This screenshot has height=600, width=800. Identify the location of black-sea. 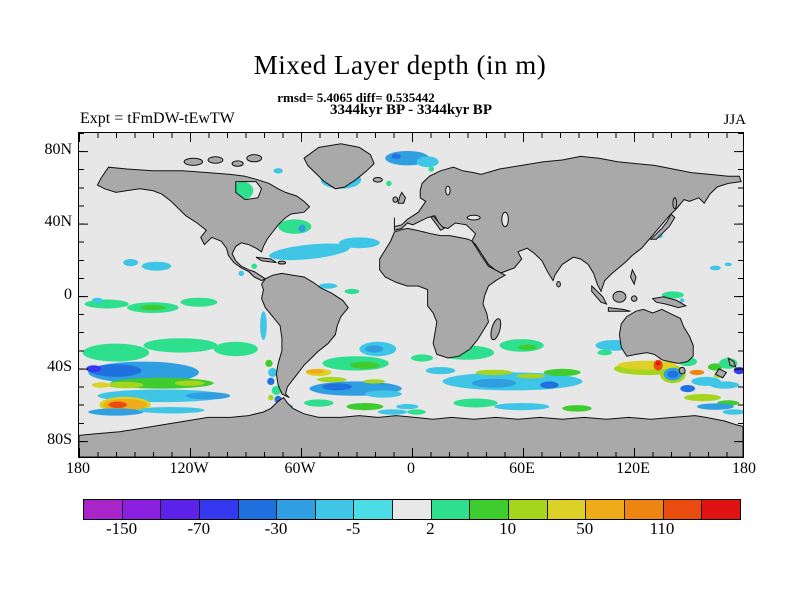
(473, 217).